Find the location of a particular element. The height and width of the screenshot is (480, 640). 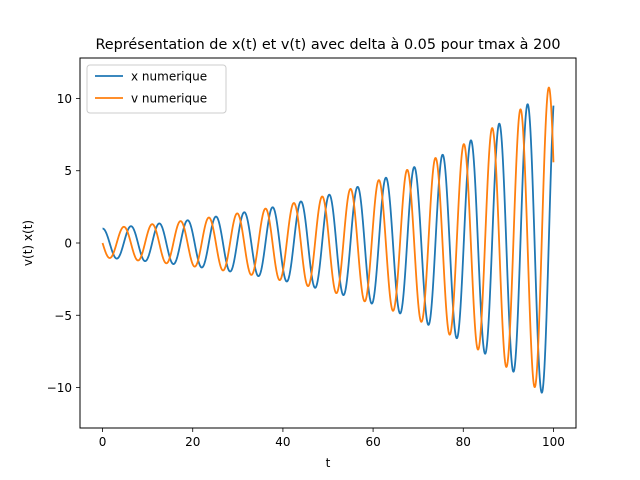

x-tick-label: 100 is located at coordinates (553, 442).